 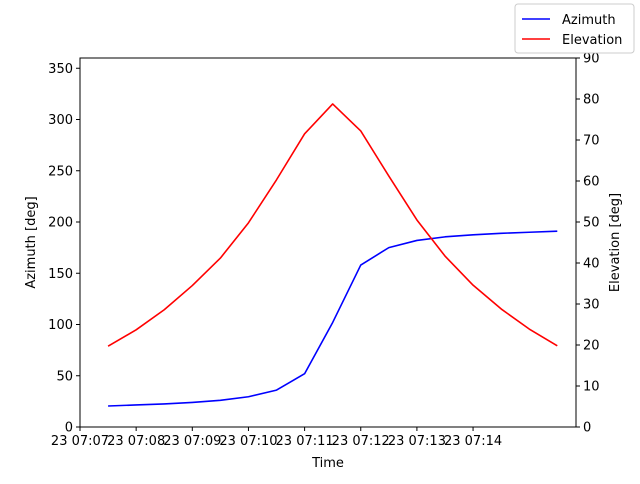 What do you see at coordinates (591, 141) in the screenshot?
I see `right-tick-label: 70` at bounding box center [591, 141].